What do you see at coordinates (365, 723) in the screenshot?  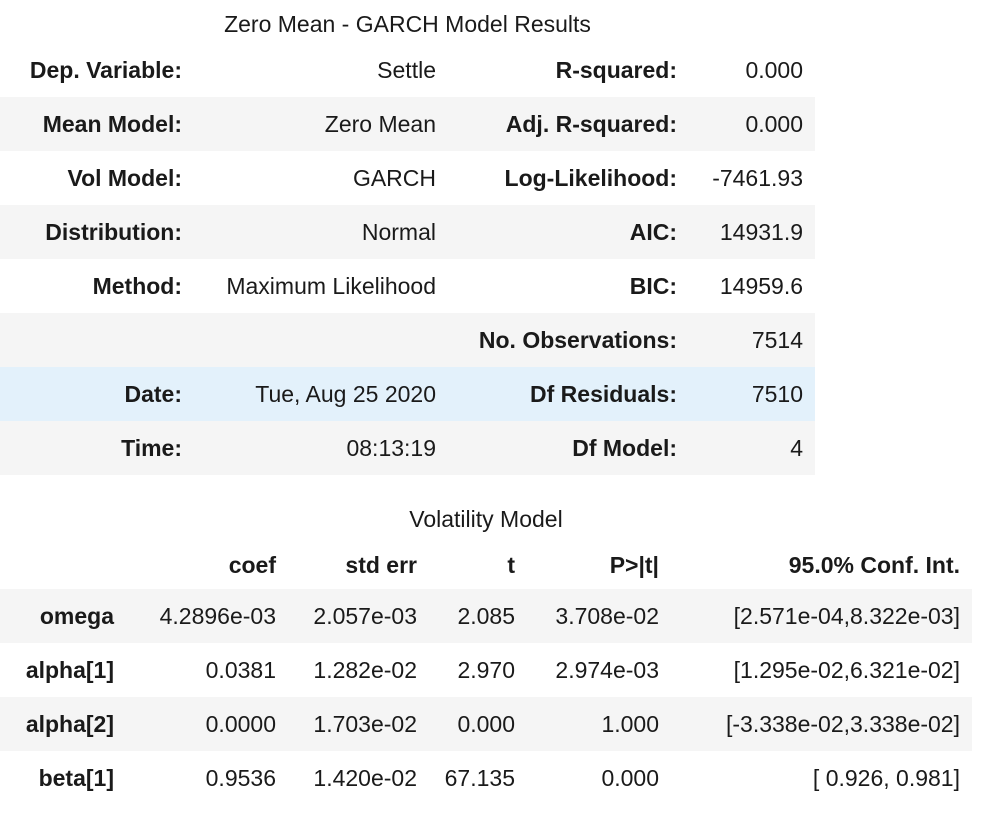 I see `std-err-cell: 1.703e-02` at bounding box center [365, 723].